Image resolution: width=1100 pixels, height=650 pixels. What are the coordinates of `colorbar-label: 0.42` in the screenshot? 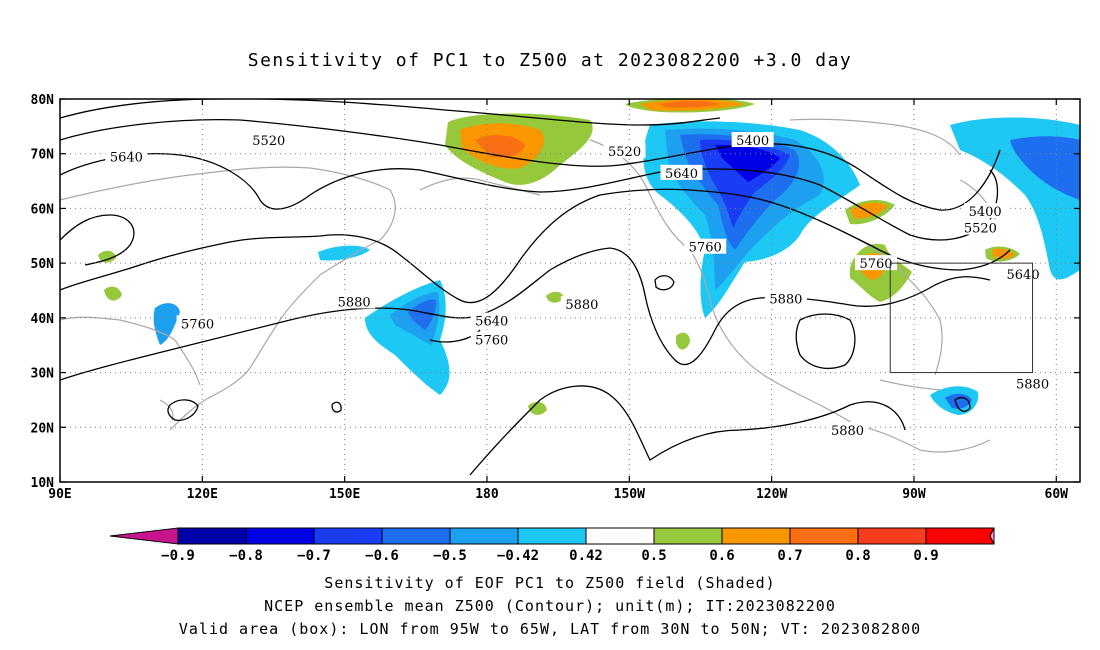 It's located at (586, 556).